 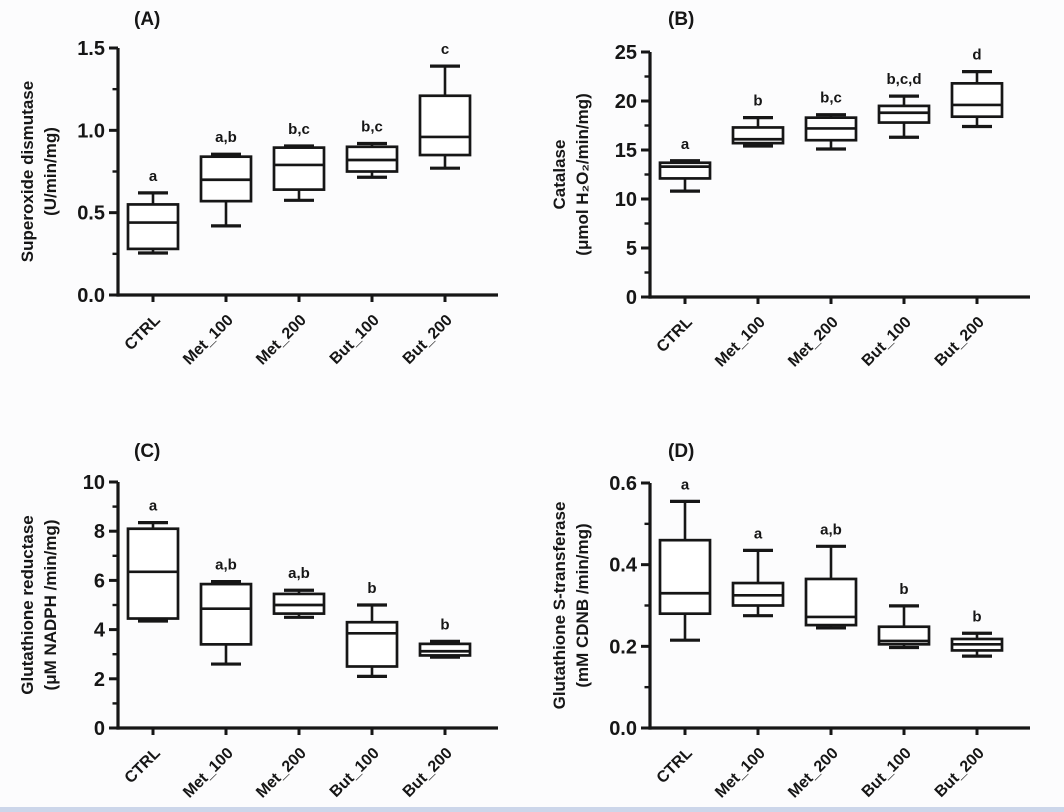 I want to click on panel-label-d: (D), so click(x=681, y=451).